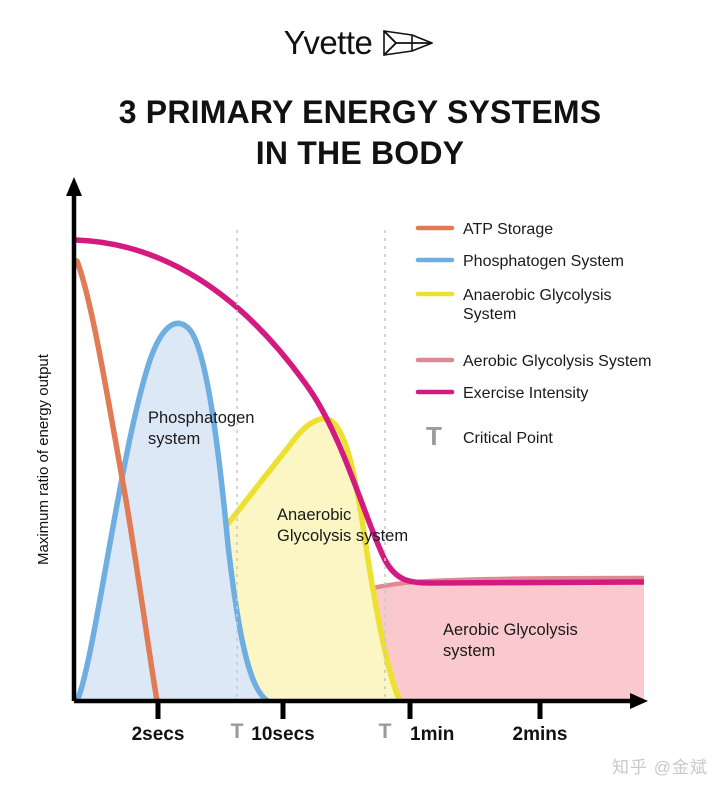 The image size is (720, 800). What do you see at coordinates (639, 701) in the screenshot?
I see `x-axis-arrowhead` at bounding box center [639, 701].